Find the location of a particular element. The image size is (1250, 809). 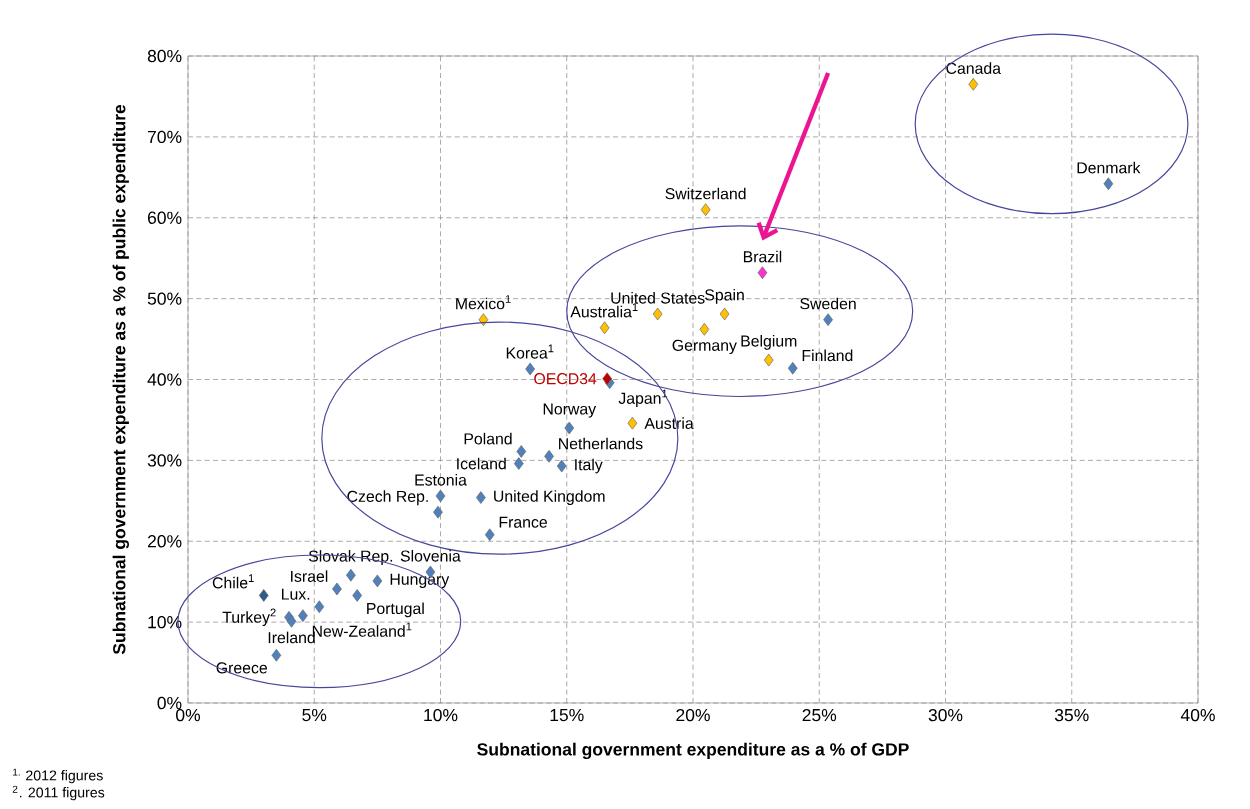

y-tick-label: 60% is located at coordinates (164, 217).